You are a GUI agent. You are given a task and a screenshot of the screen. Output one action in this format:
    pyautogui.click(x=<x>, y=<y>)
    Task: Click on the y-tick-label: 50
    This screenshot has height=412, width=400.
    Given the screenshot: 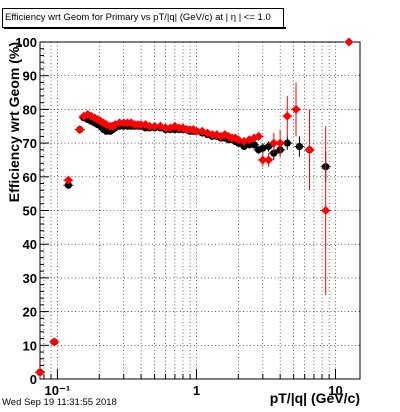 What is the action you would take?
    pyautogui.click(x=30, y=211)
    